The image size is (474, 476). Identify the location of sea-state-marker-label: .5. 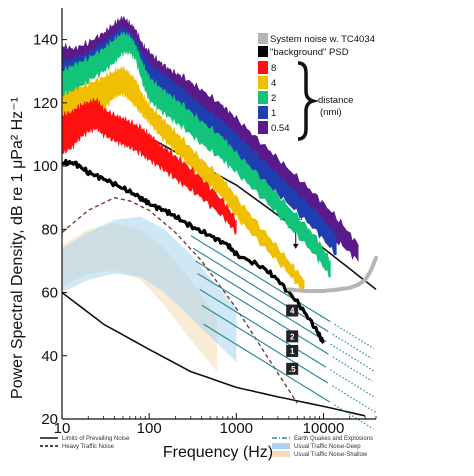
(292, 369).